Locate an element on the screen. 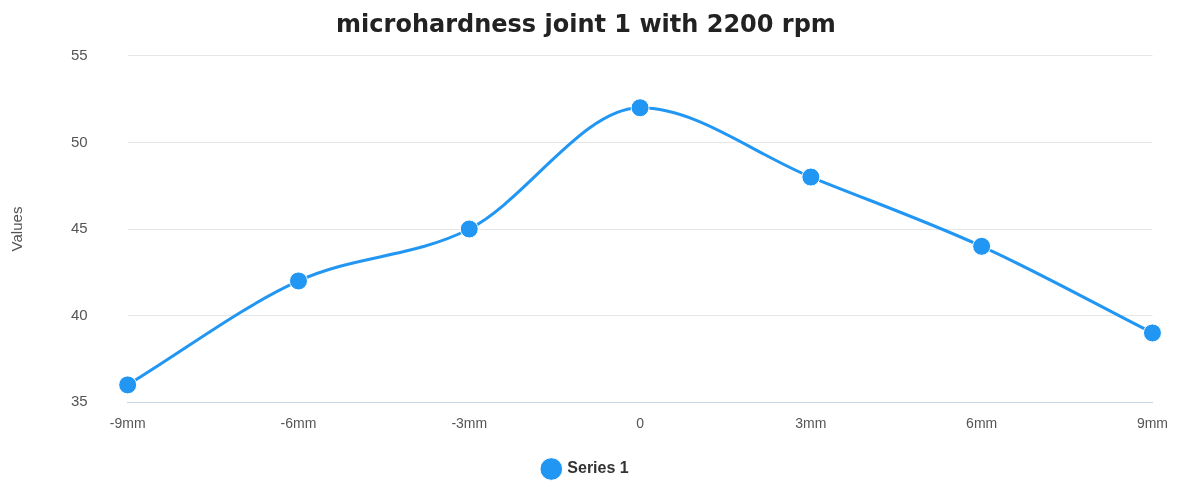 The height and width of the screenshot is (487, 1182). chart-title: microhardness joint 1 with 2200 rpm is located at coordinates (586, 23).